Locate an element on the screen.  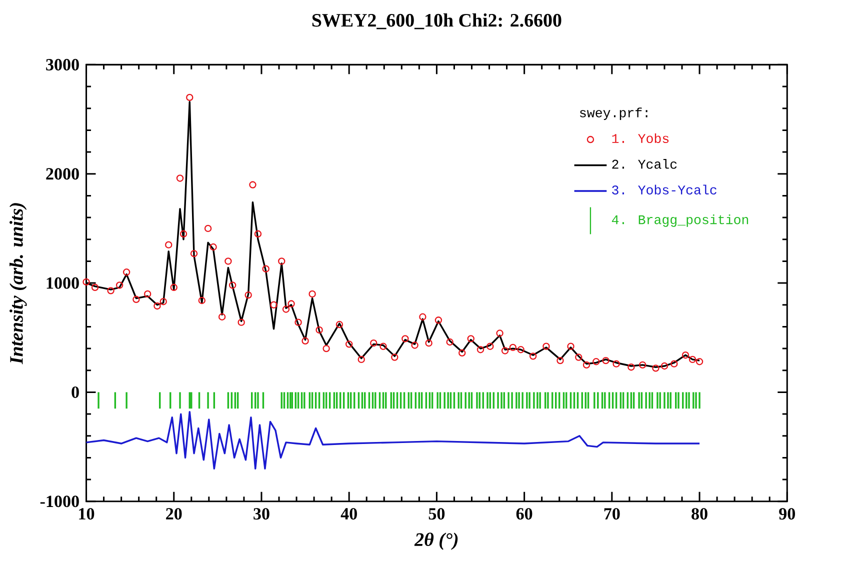
x-tick-label: 20 is located at coordinates (174, 514).